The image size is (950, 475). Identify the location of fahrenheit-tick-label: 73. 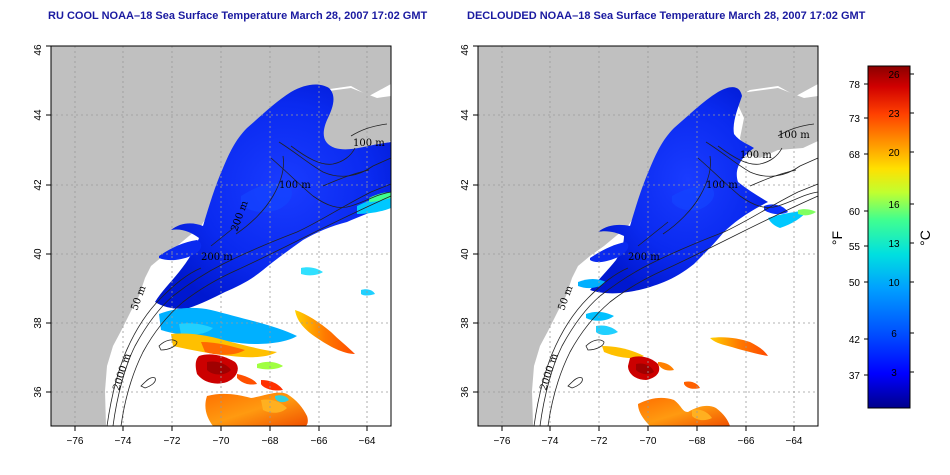
(855, 119).